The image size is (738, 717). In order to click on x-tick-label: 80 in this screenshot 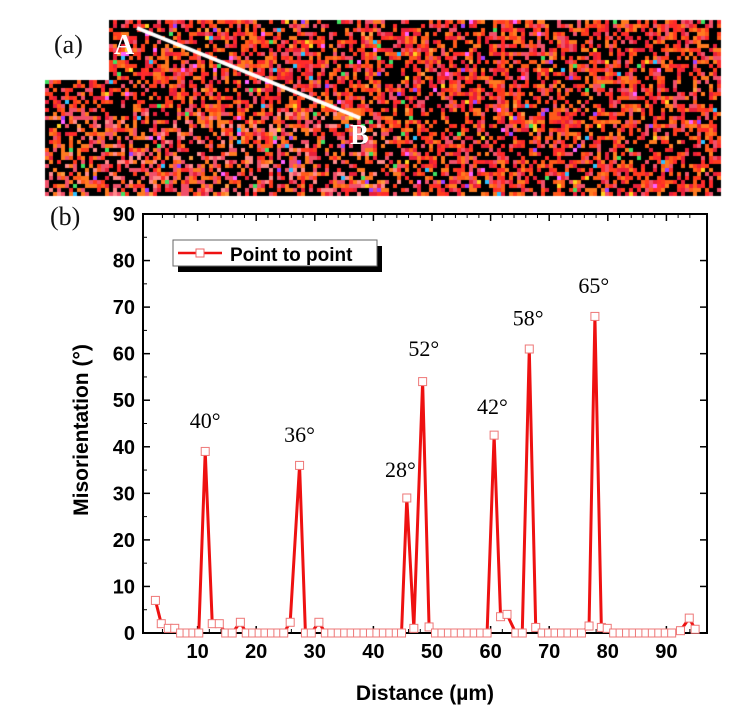, I will do `click(608, 652)`.